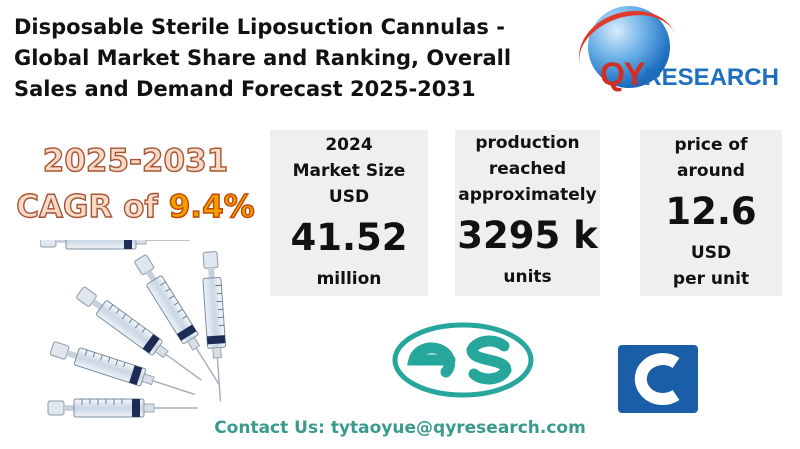 The image size is (800, 449). Describe the element at coordinates (711, 253) in the screenshot. I see `price-unit: USD` at that location.